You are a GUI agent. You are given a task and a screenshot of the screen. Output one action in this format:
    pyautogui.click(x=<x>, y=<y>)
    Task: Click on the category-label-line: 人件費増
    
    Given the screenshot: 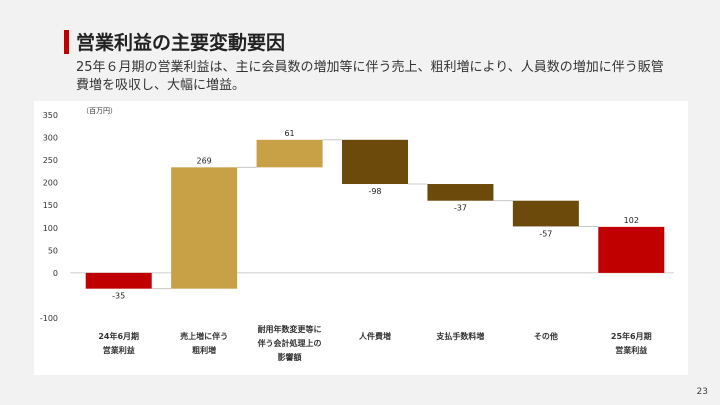 What is the action you would take?
    pyautogui.click(x=375, y=336)
    